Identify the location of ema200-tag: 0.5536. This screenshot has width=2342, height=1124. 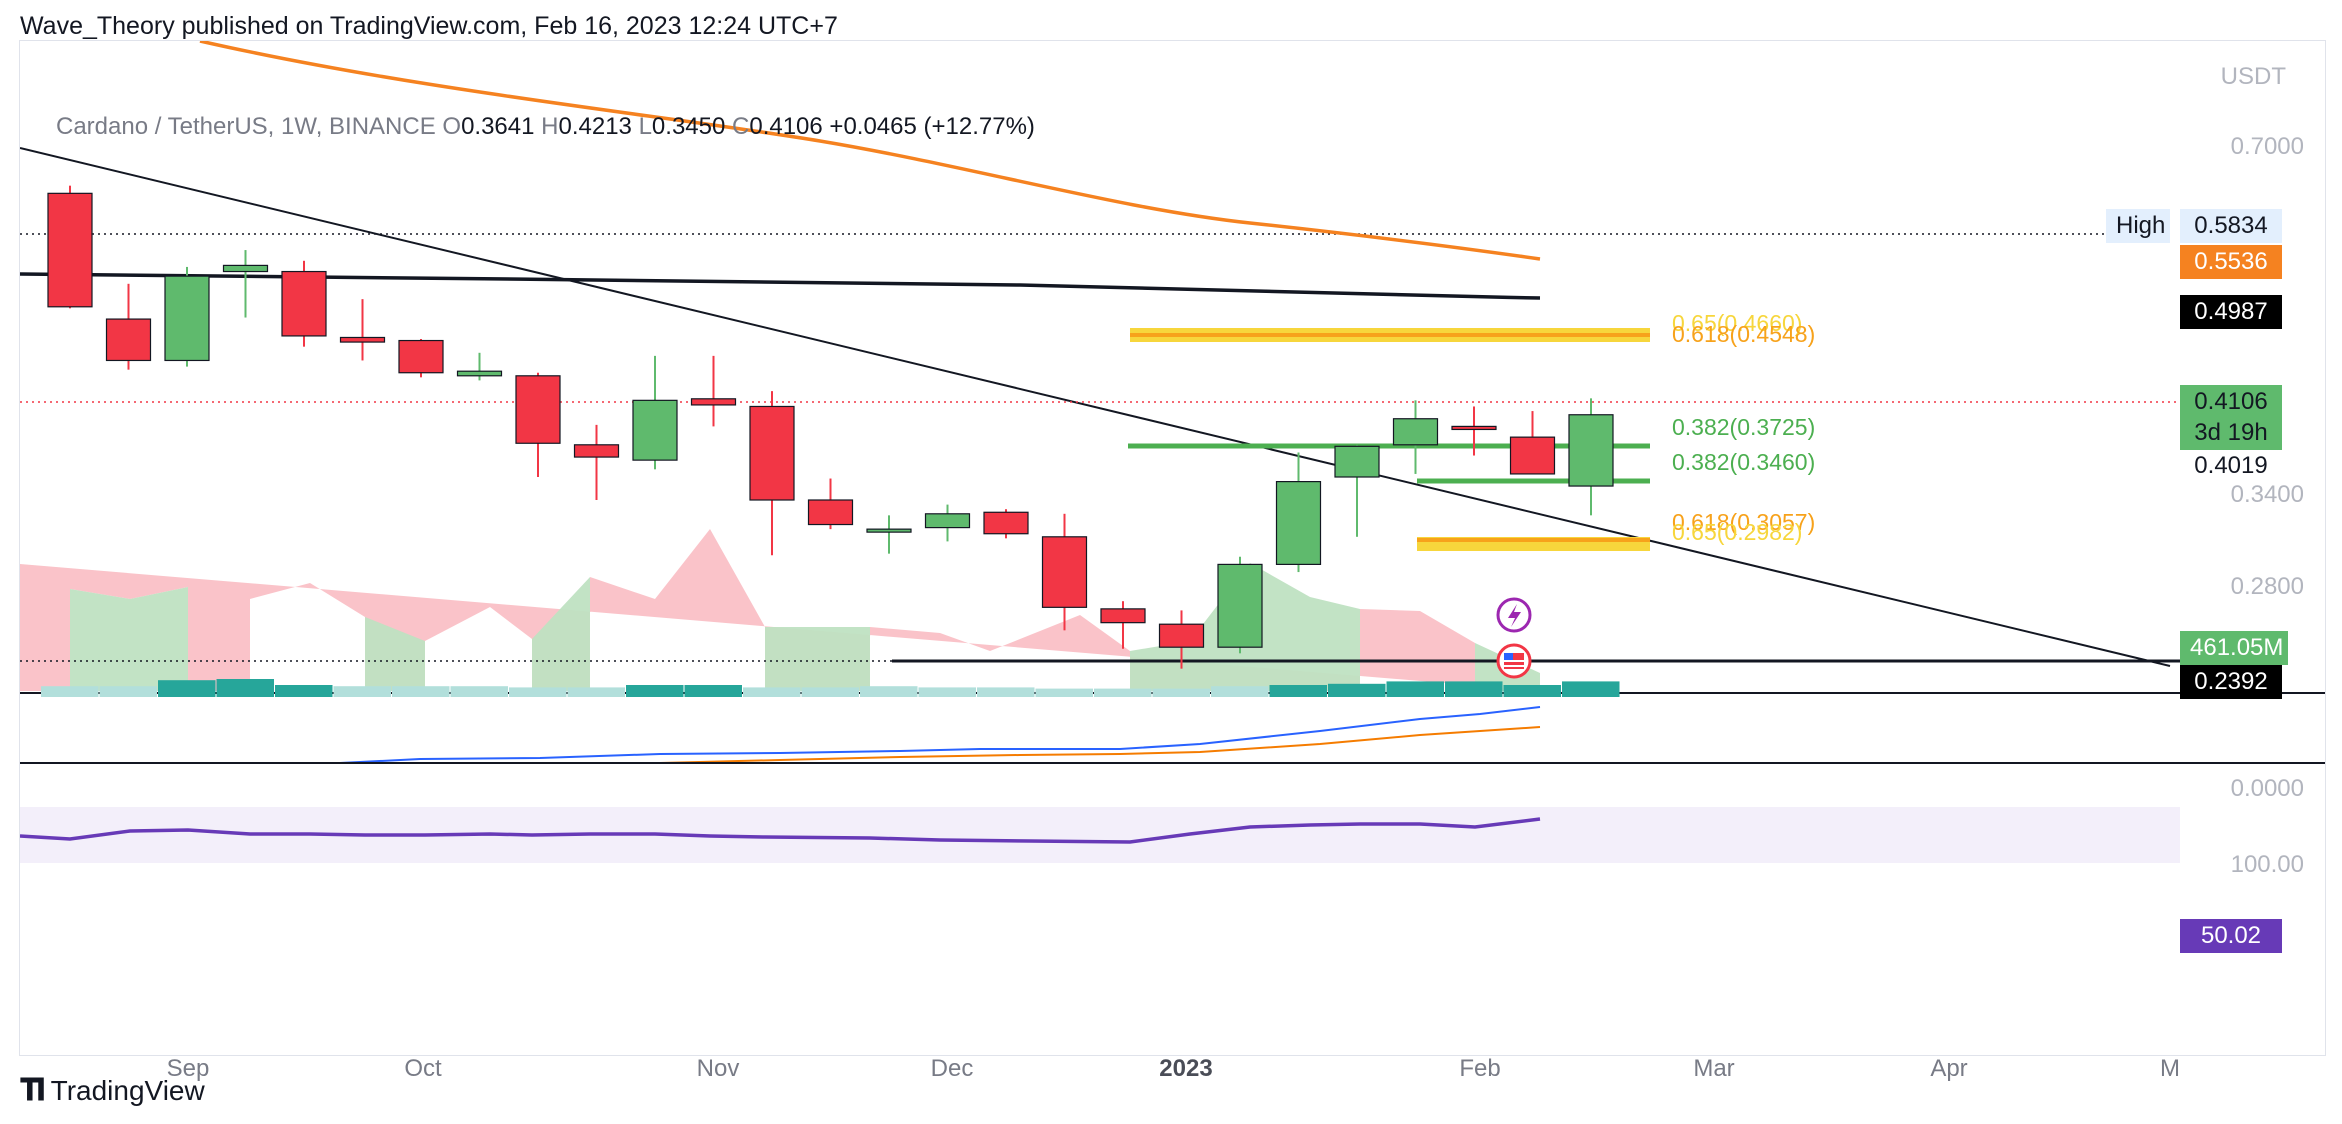
(2231, 262).